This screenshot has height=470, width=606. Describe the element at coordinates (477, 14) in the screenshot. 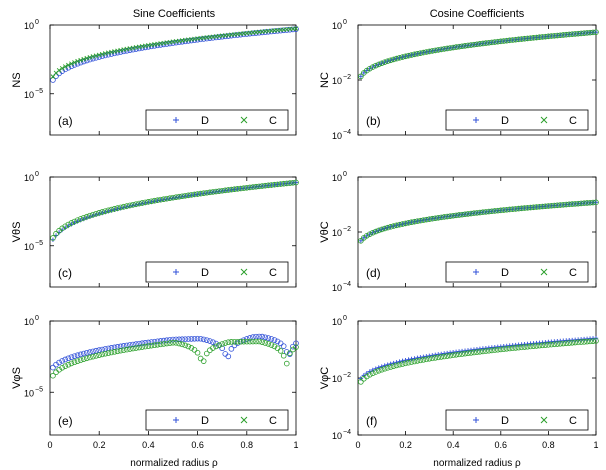

I see `column-title-cosine: Cosine Coefficients` at that location.